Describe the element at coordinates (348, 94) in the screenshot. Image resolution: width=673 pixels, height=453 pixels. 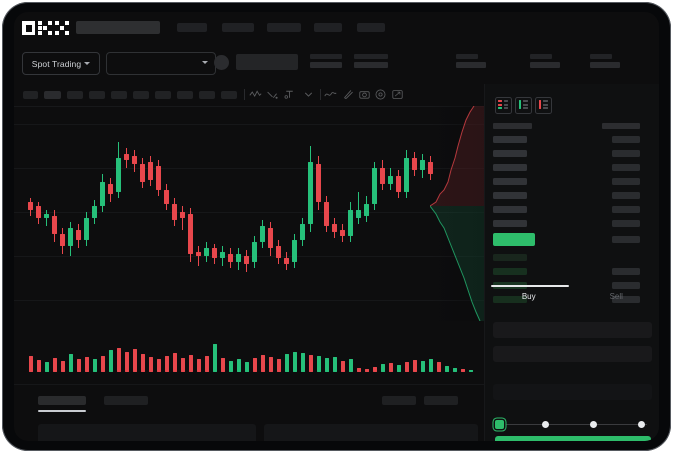
I see `eraser-icon` at that location.